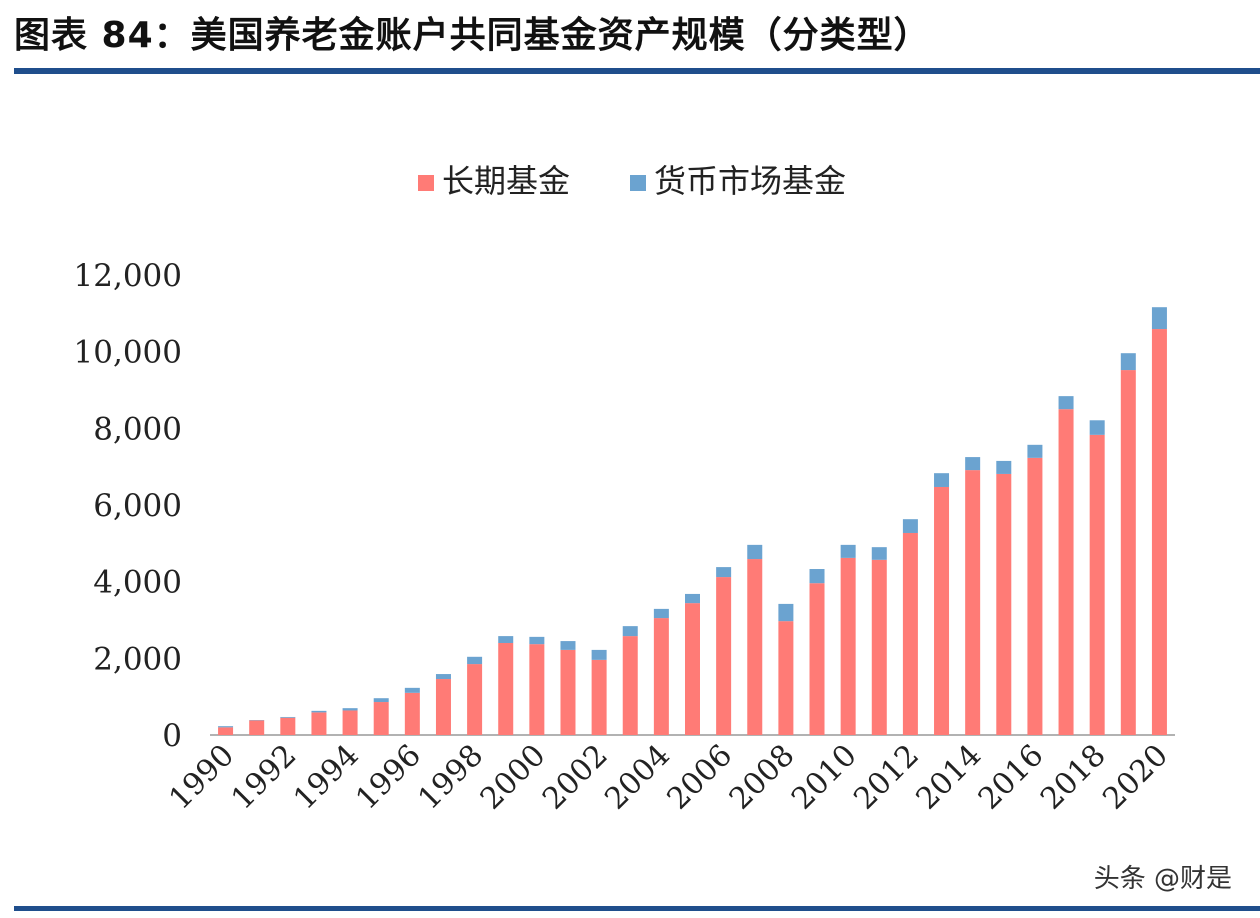 The image size is (1260, 918). Describe the element at coordinates (388, 777) in the screenshot. I see `x-tick-label: 1996` at that location.